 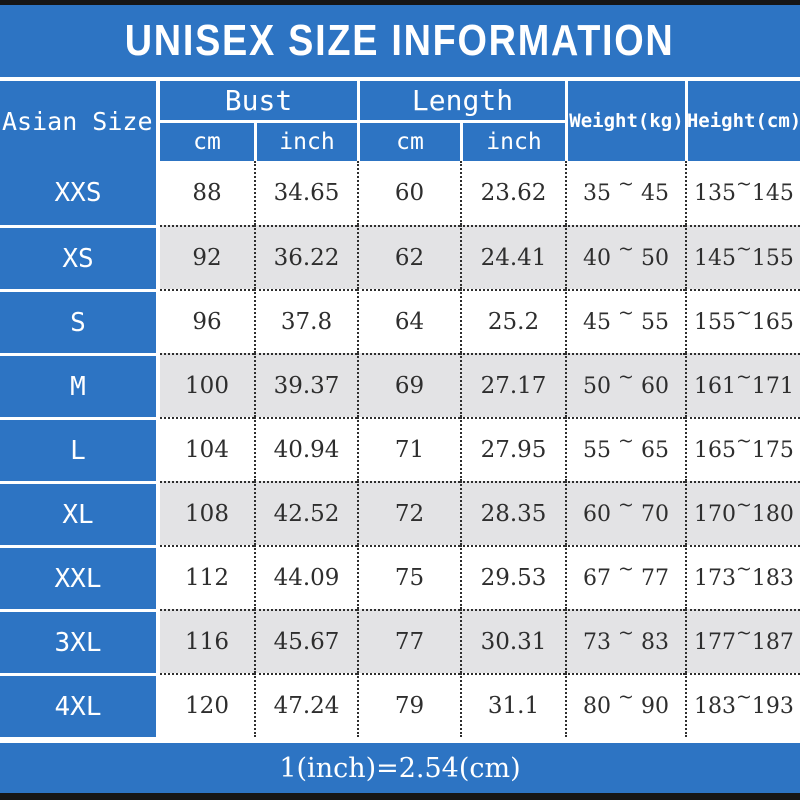 What do you see at coordinates (400, 79) in the screenshot?
I see `title-divider` at bounding box center [400, 79].